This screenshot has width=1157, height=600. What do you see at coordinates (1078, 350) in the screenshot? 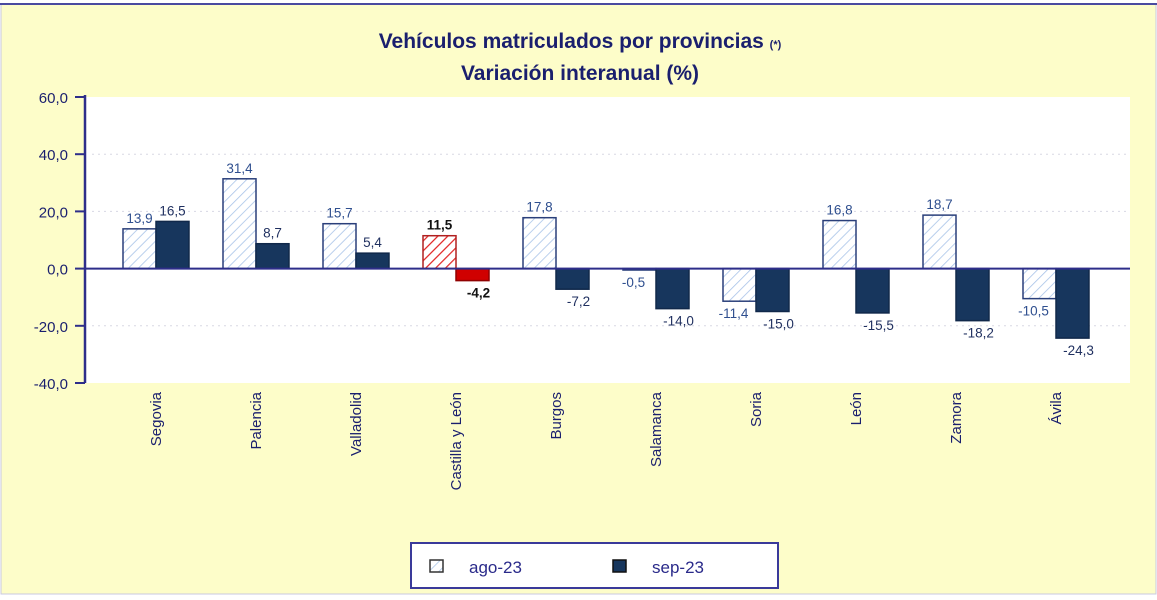
I see `data-label: -24,3` at bounding box center [1078, 350].